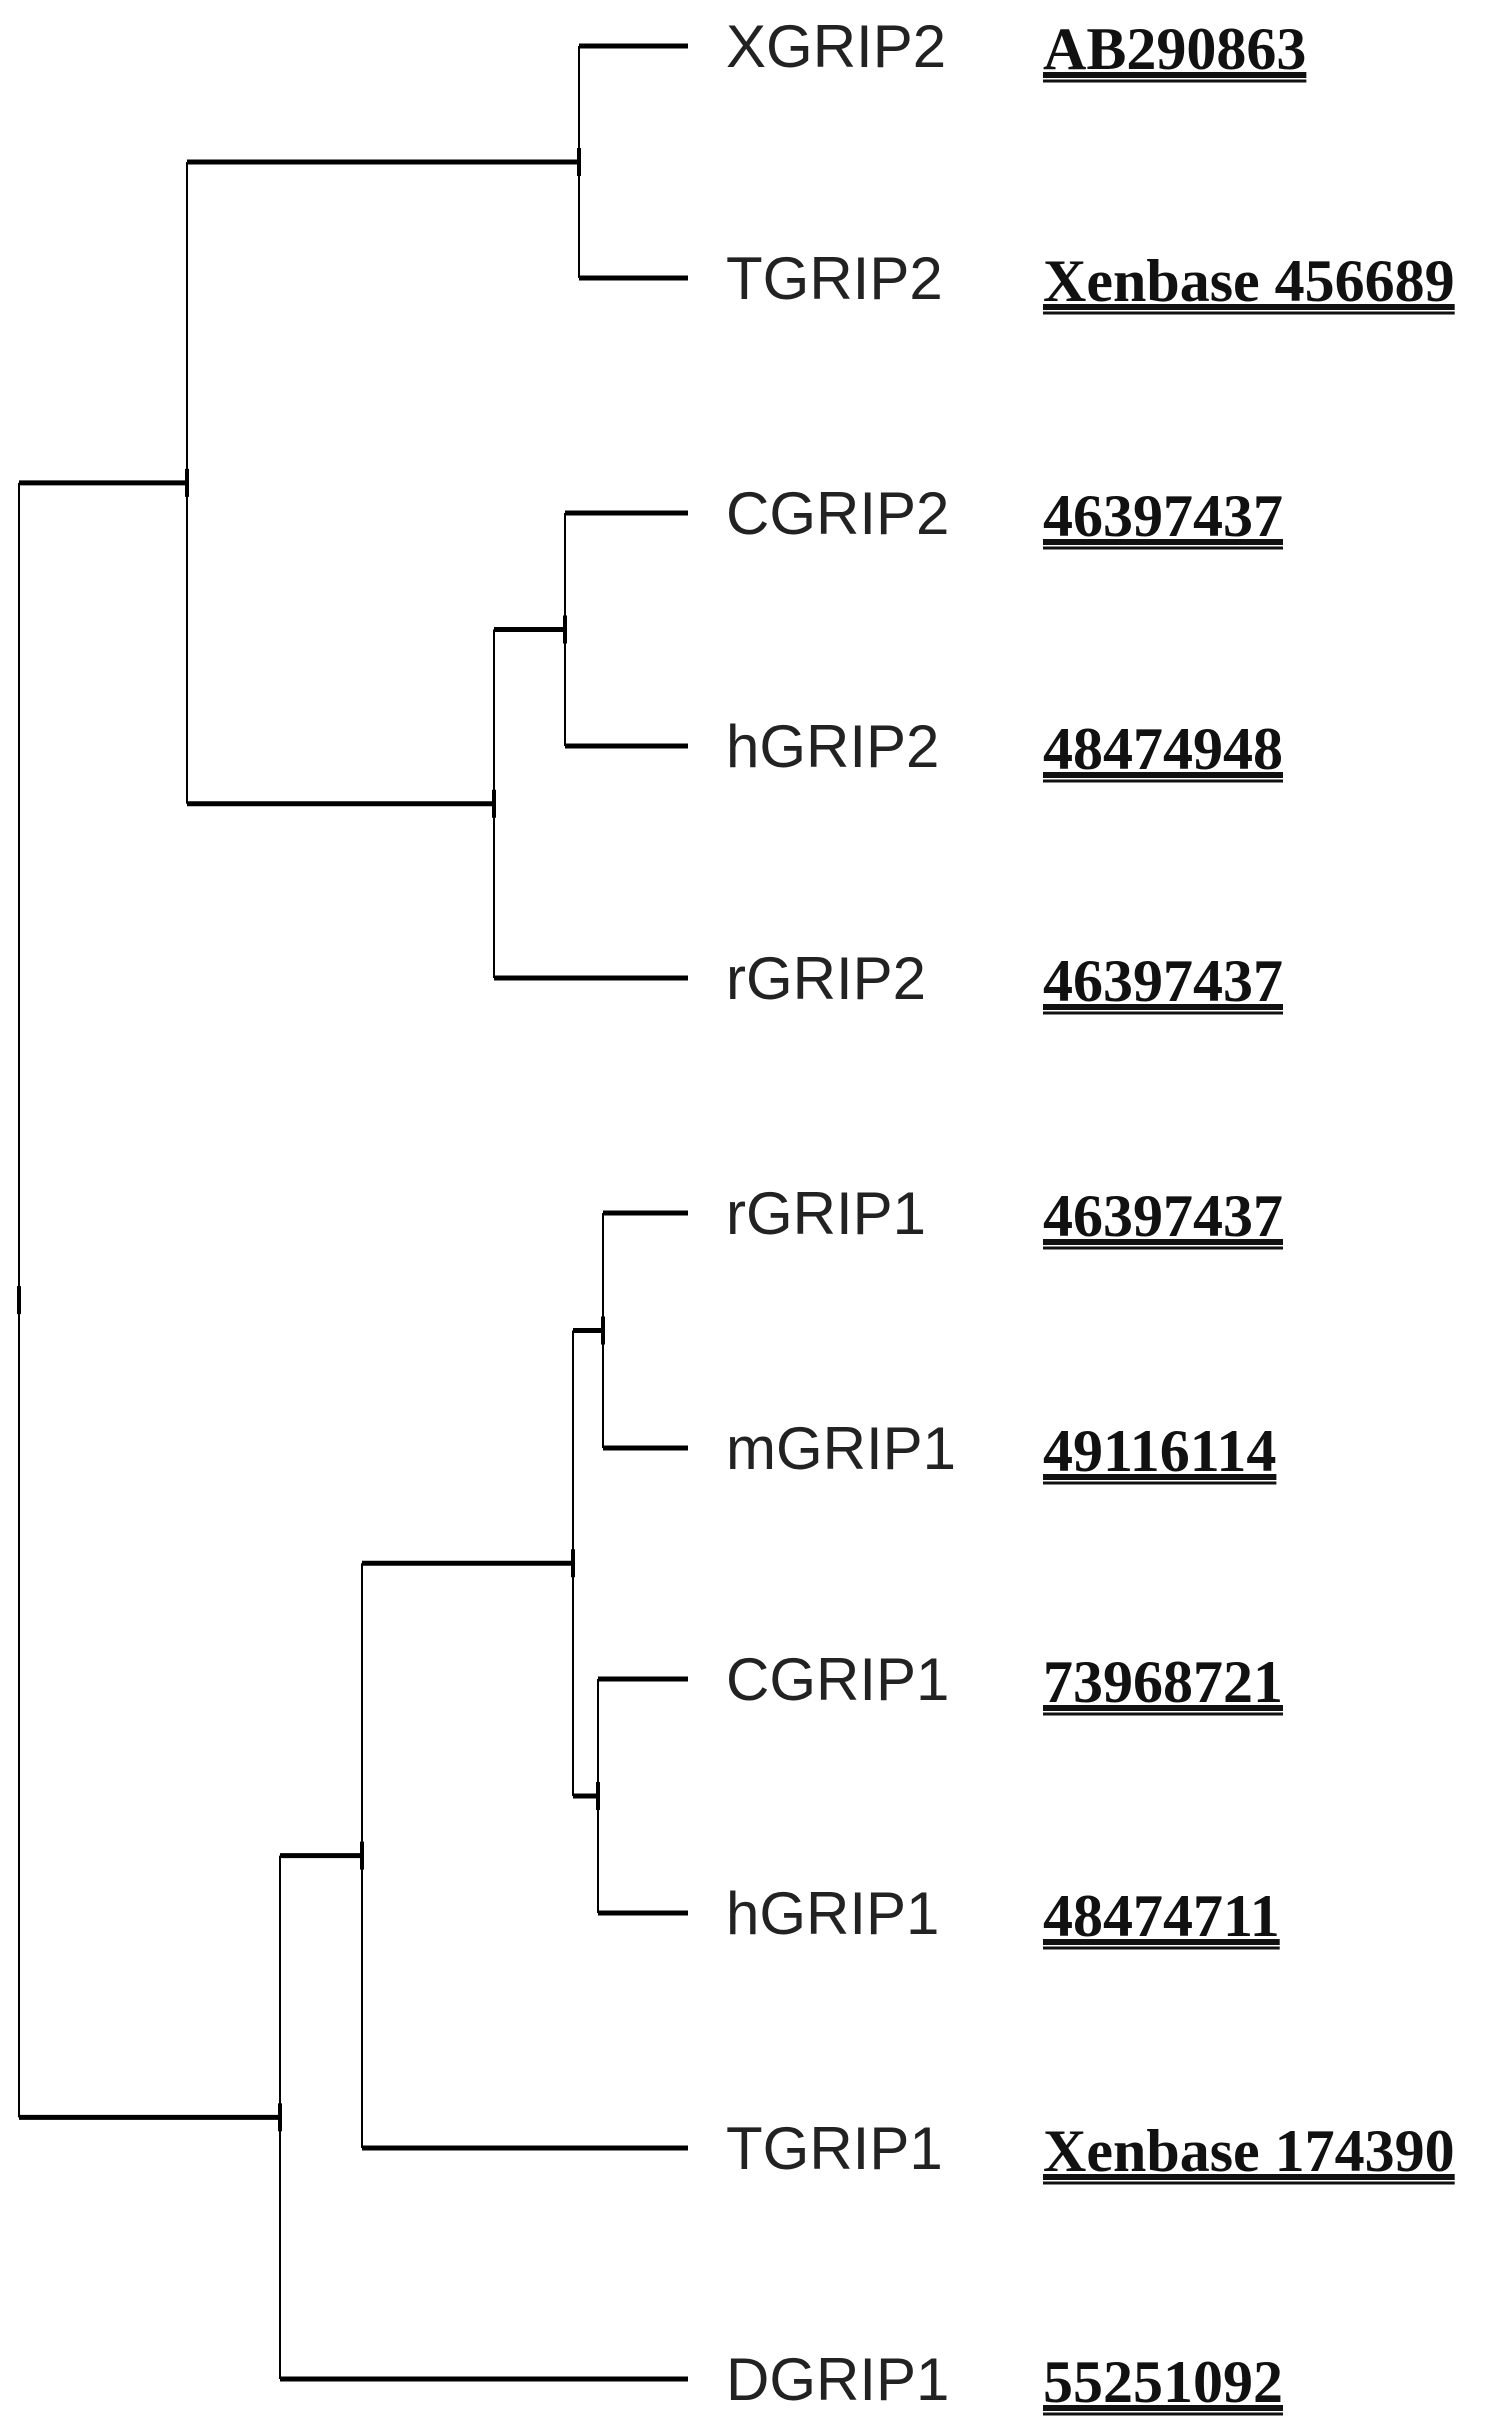 Image resolution: width=1506 pixels, height=2435 pixels. I want to click on taxon-label: XGRIP2, so click(836, 46).